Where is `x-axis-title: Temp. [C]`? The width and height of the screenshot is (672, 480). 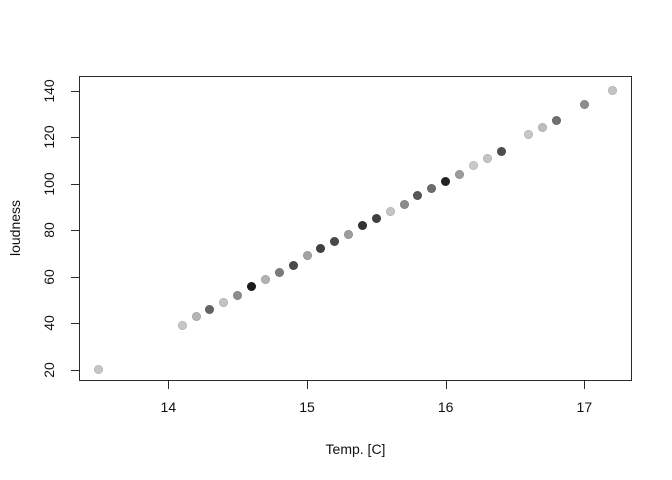 x-axis-title: Temp. [C] is located at coordinates (355, 449).